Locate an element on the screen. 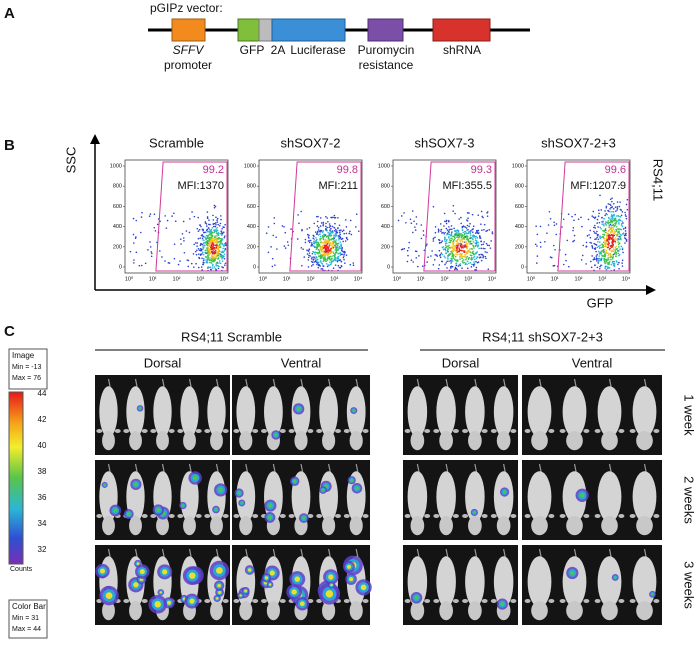 The width and height of the screenshot is (700, 648). color-bar-tick: 38 is located at coordinates (42, 471).